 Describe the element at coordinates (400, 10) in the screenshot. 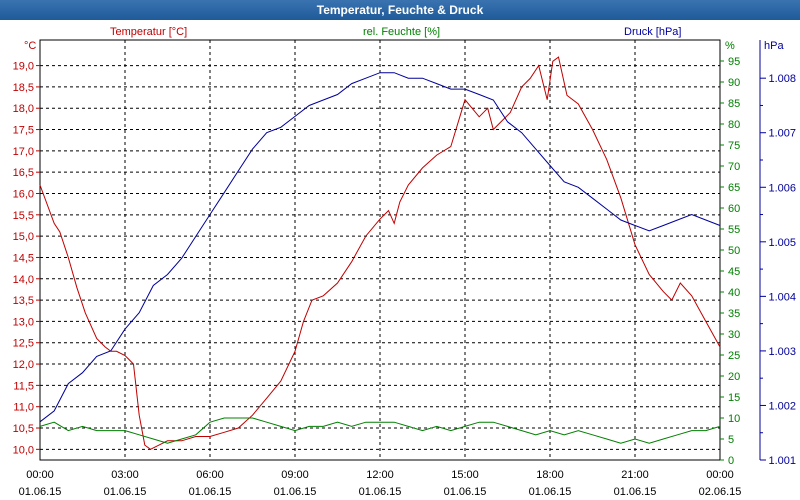

I see `window-title: Temperatur, Feuchte & Druck` at that location.